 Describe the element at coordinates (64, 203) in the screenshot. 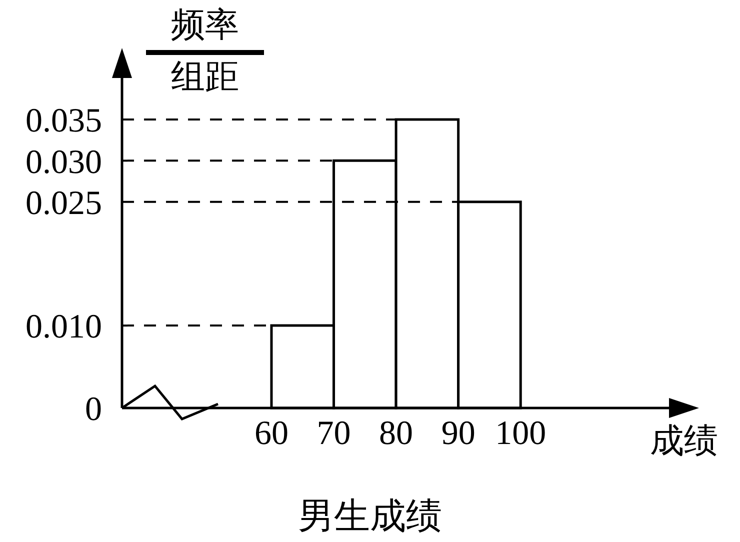

I see `y-tick-label: 0.025` at that location.